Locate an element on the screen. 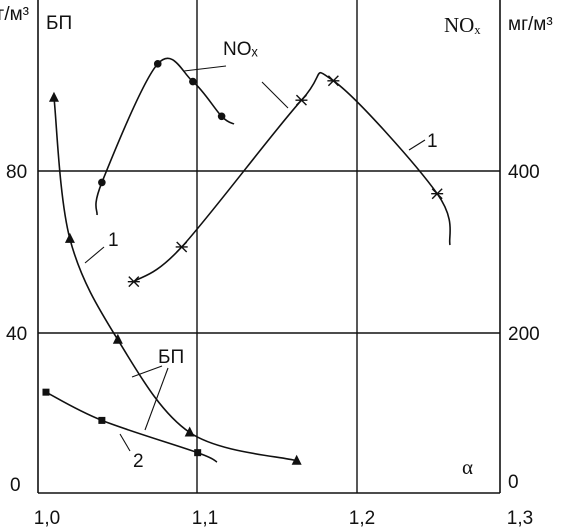 The height and width of the screenshot is (532, 571). x-tick-label-1-2: 1,2 is located at coordinates (362, 518).